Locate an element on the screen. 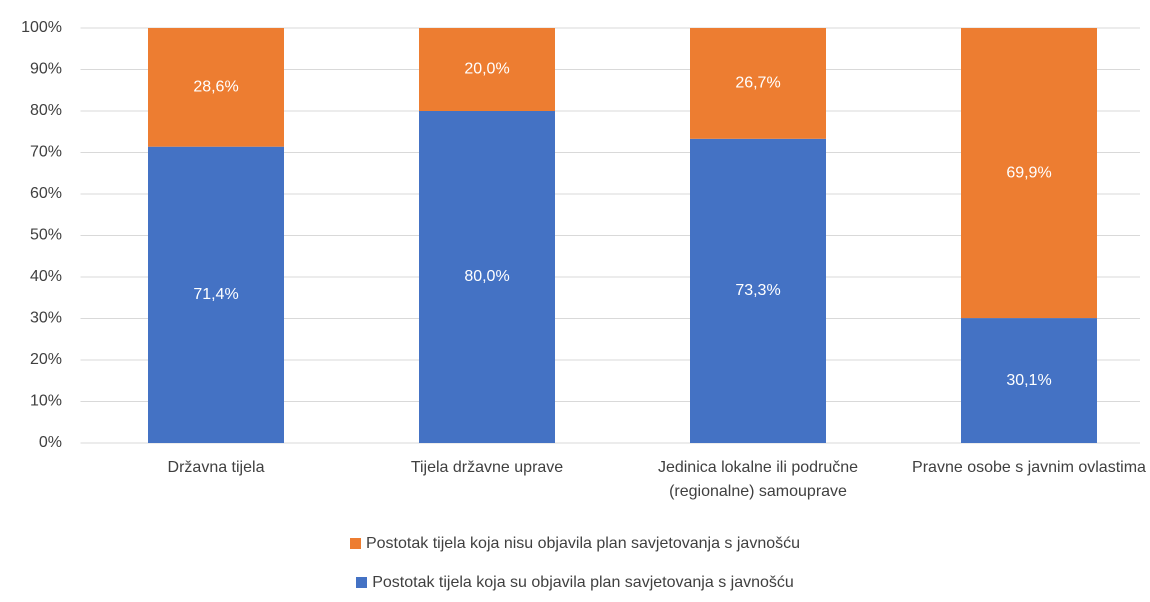 The image size is (1150, 602). x-tick-label: Državna tijela is located at coordinates (216, 468).